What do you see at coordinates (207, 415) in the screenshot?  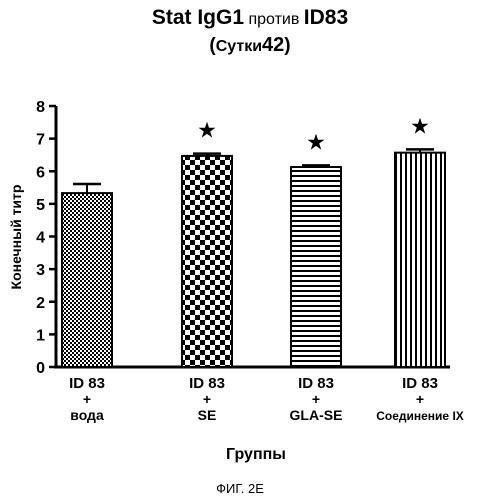 I see `x-tick-label-line3: SE` at bounding box center [207, 415].